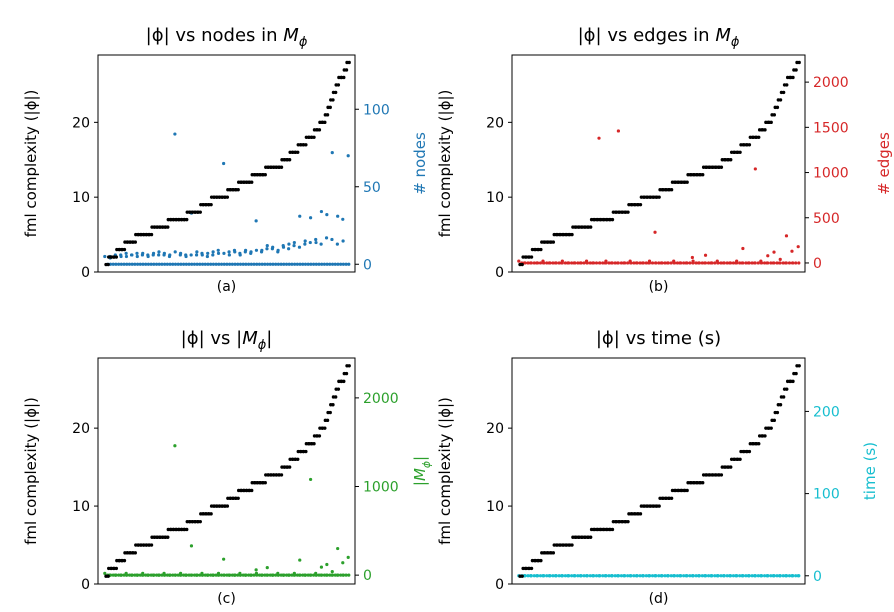  What do you see at coordinates (372, 188) in the screenshot?
I see `right-tick-label: 50` at bounding box center [372, 188].